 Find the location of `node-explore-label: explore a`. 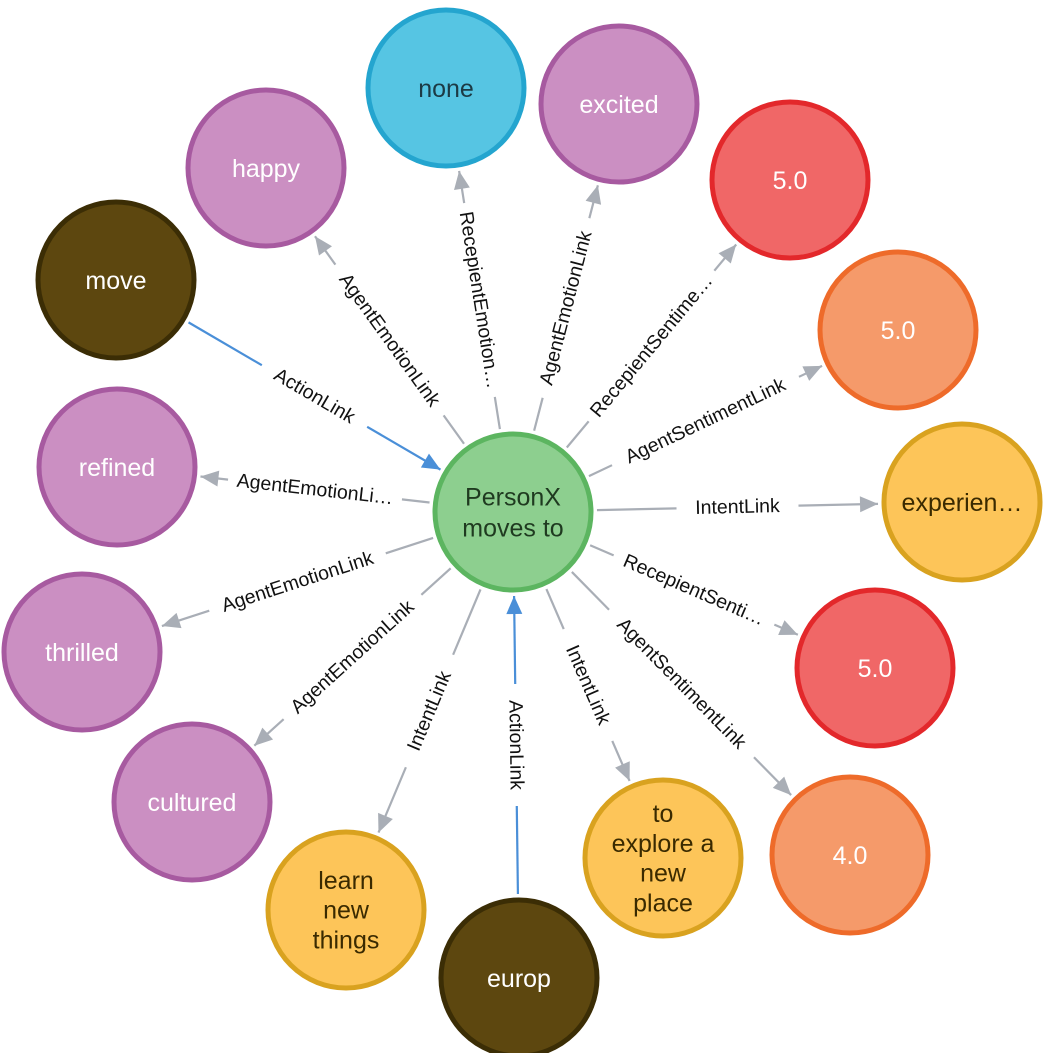

node-explore-label: explore a is located at coordinates (663, 844).